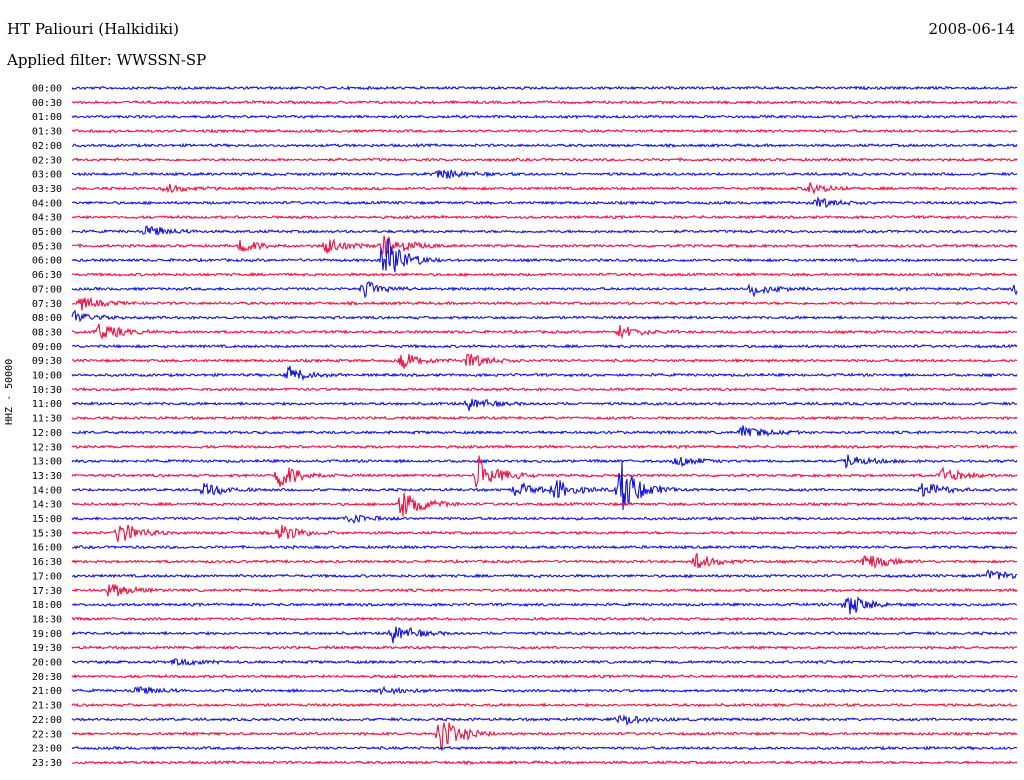 The height and width of the screenshot is (780, 1024). What do you see at coordinates (544, 648) in the screenshot?
I see `trace-row-1930` at bounding box center [544, 648].